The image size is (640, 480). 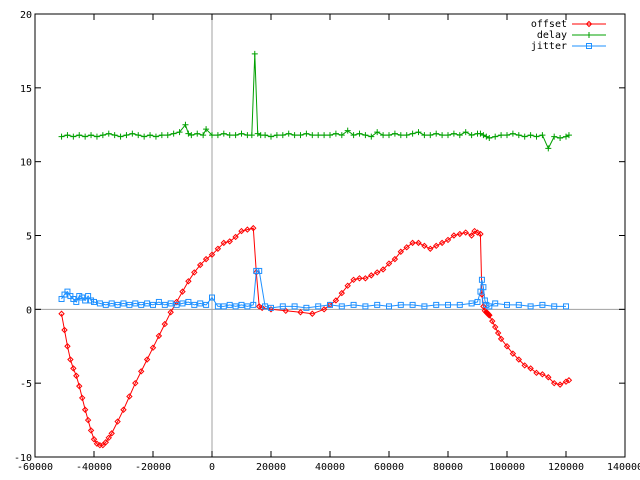 I want to click on x-tick-label: 140000, so click(x=623, y=467).